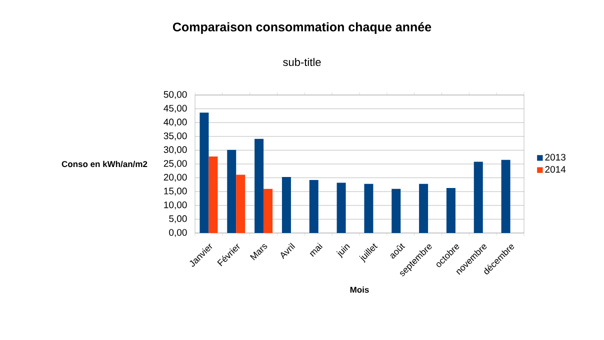 This screenshot has width=604, height=340. What do you see at coordinates (302, 28) in the screenshot?
I see `chart-title: Comparaison consommation chaque année` at bounding box center [302, 28].